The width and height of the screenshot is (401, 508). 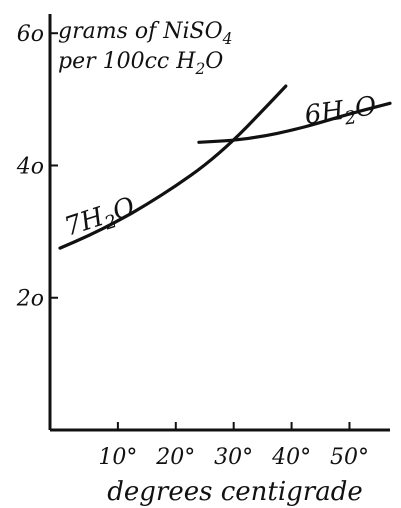 What do you see at coordinates (30, 299) in the screenshot?
I see `y-tick-label-20: 2o` at bounding box center [30, 299].